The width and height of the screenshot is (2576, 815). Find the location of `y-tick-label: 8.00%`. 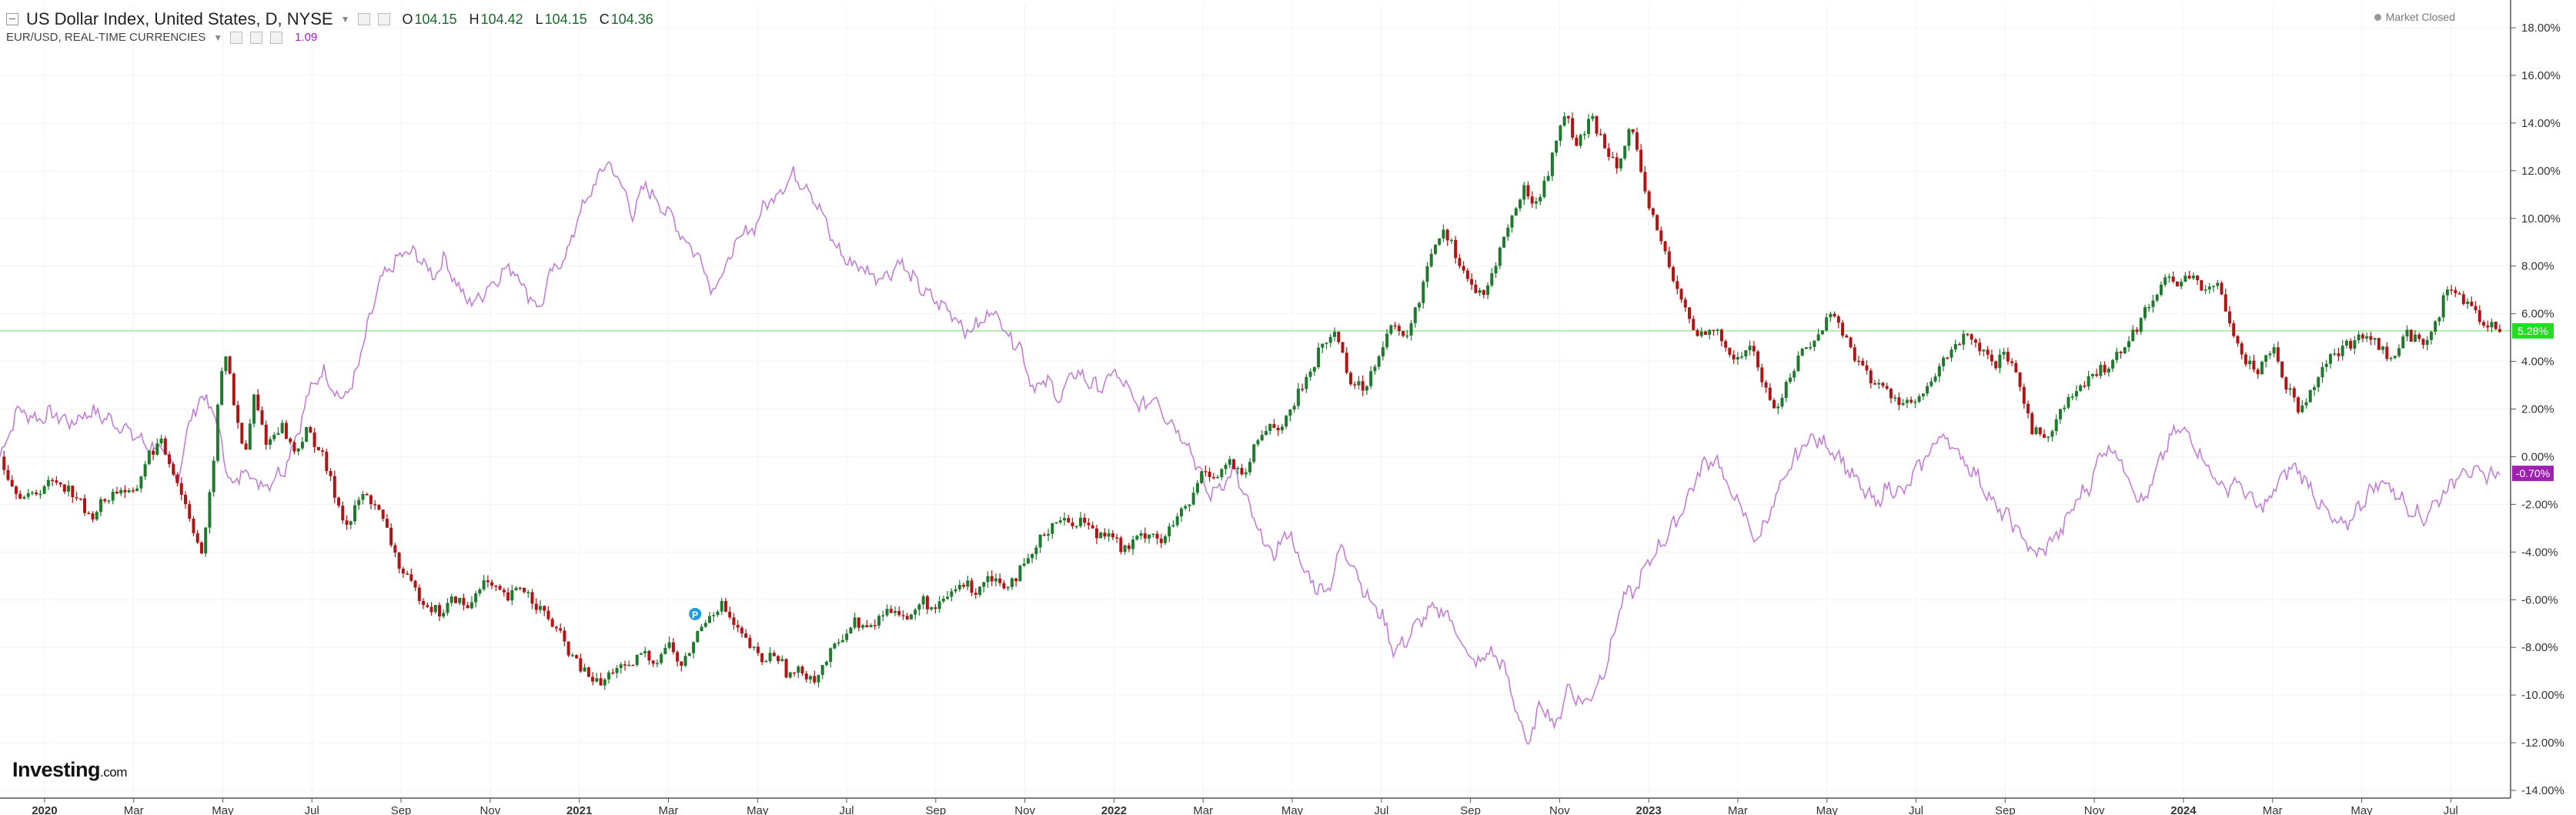

y-tick-label: 8.00% is located at coordinates (2537, 266).